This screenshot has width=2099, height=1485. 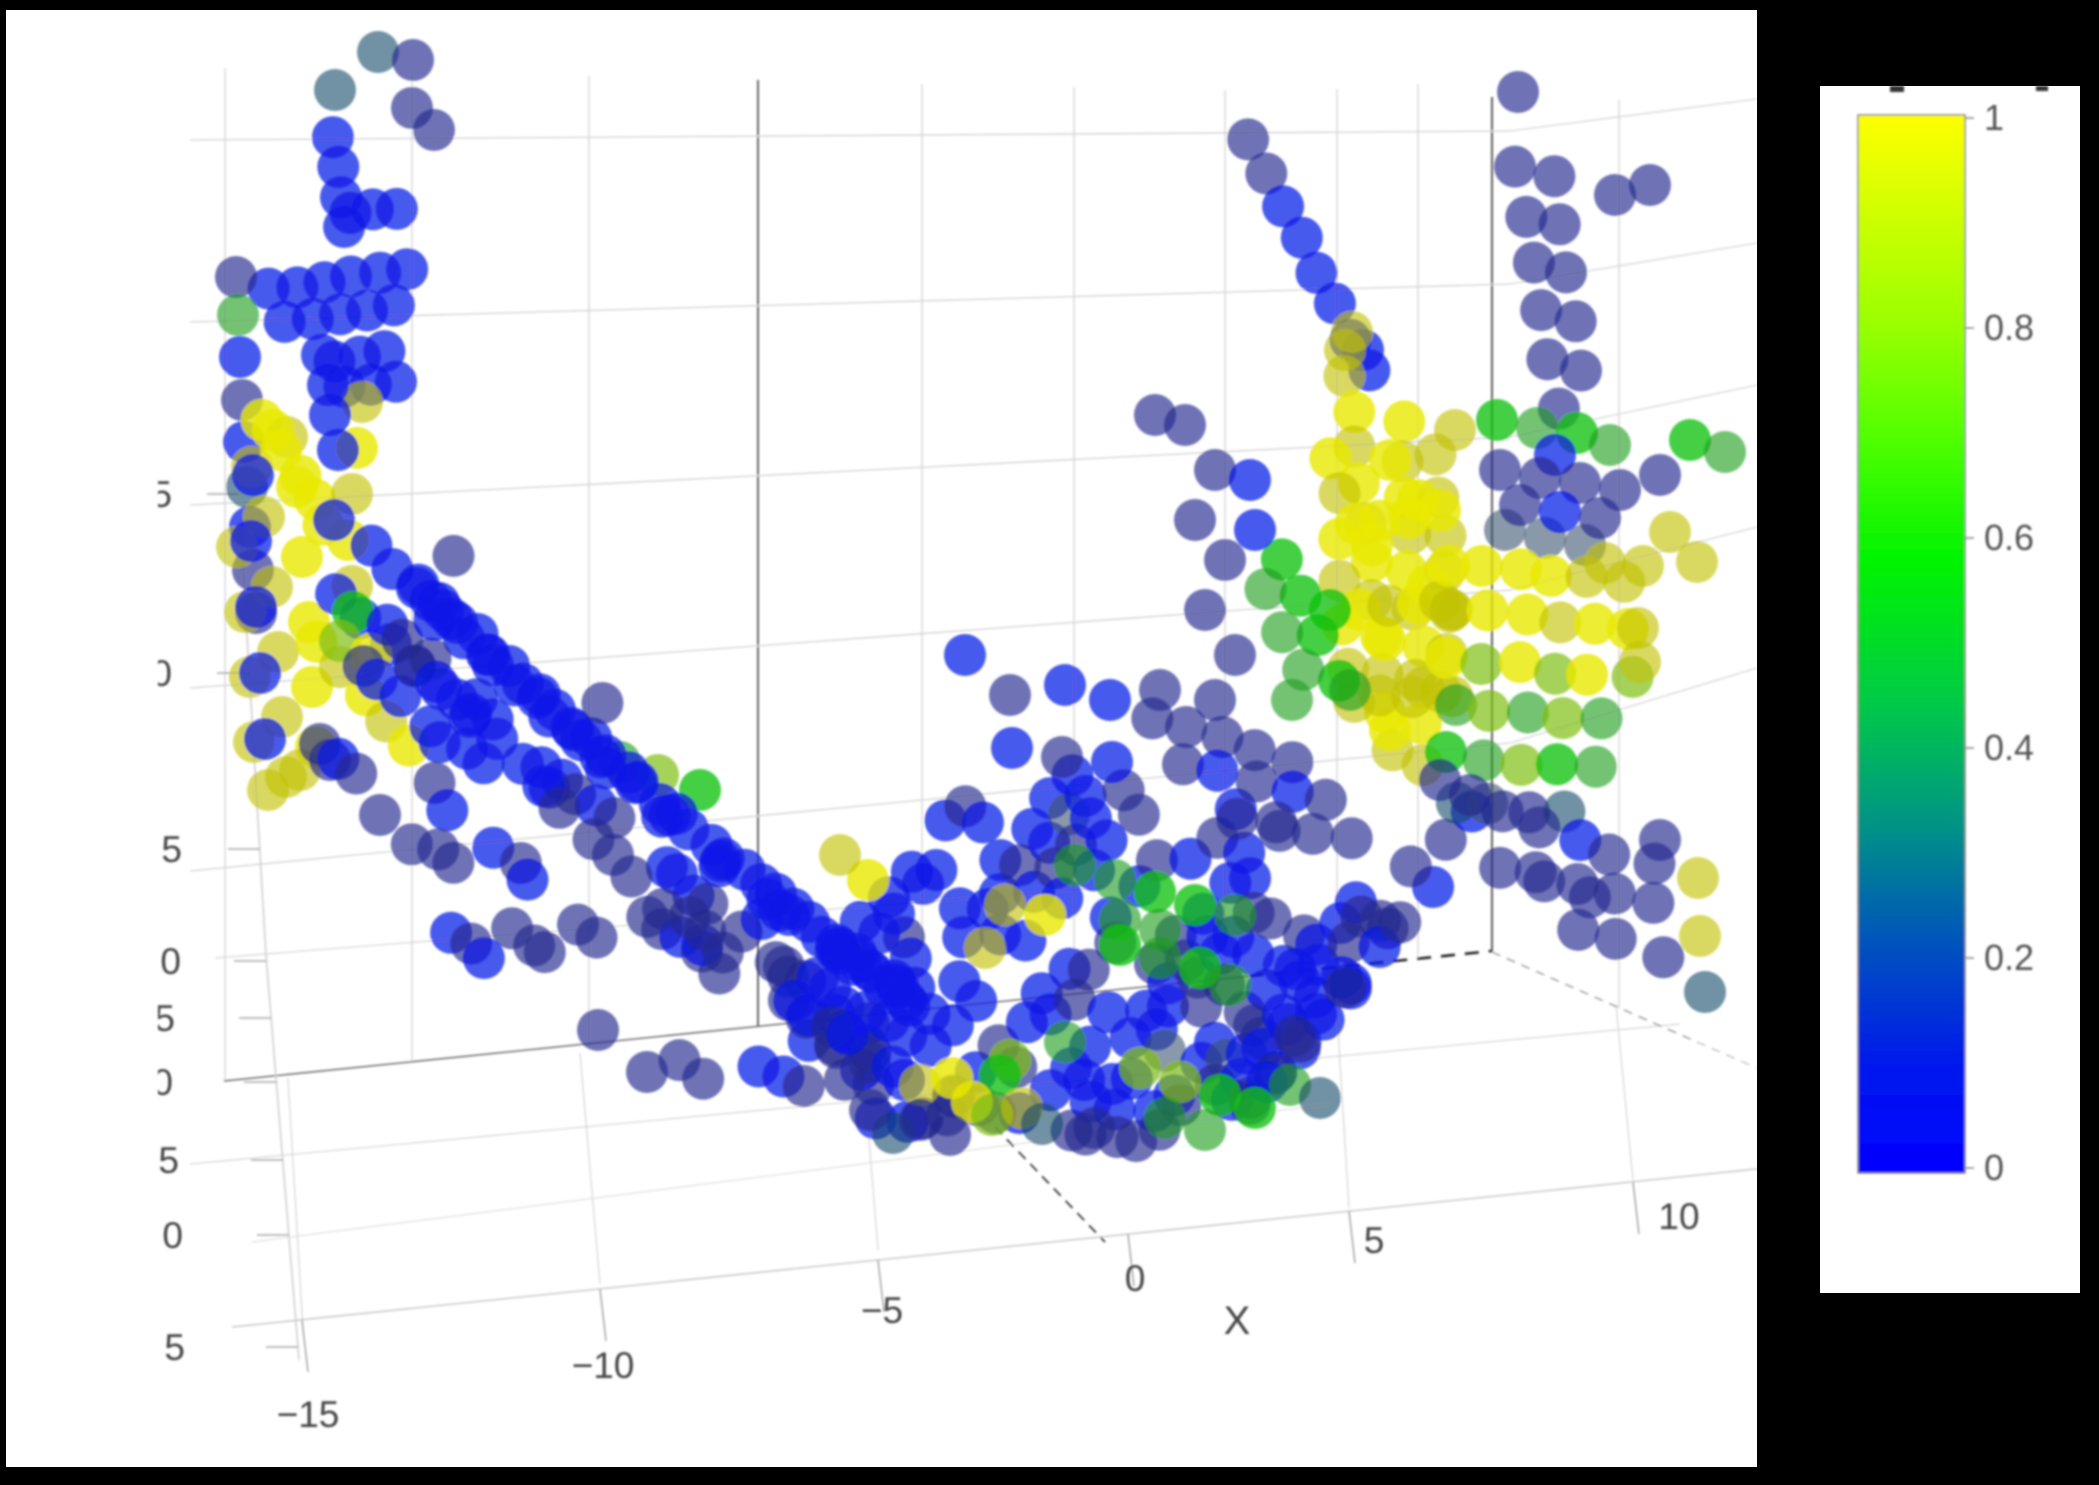 I want to click on svg-text: X, so click(x=1237, y=1321).